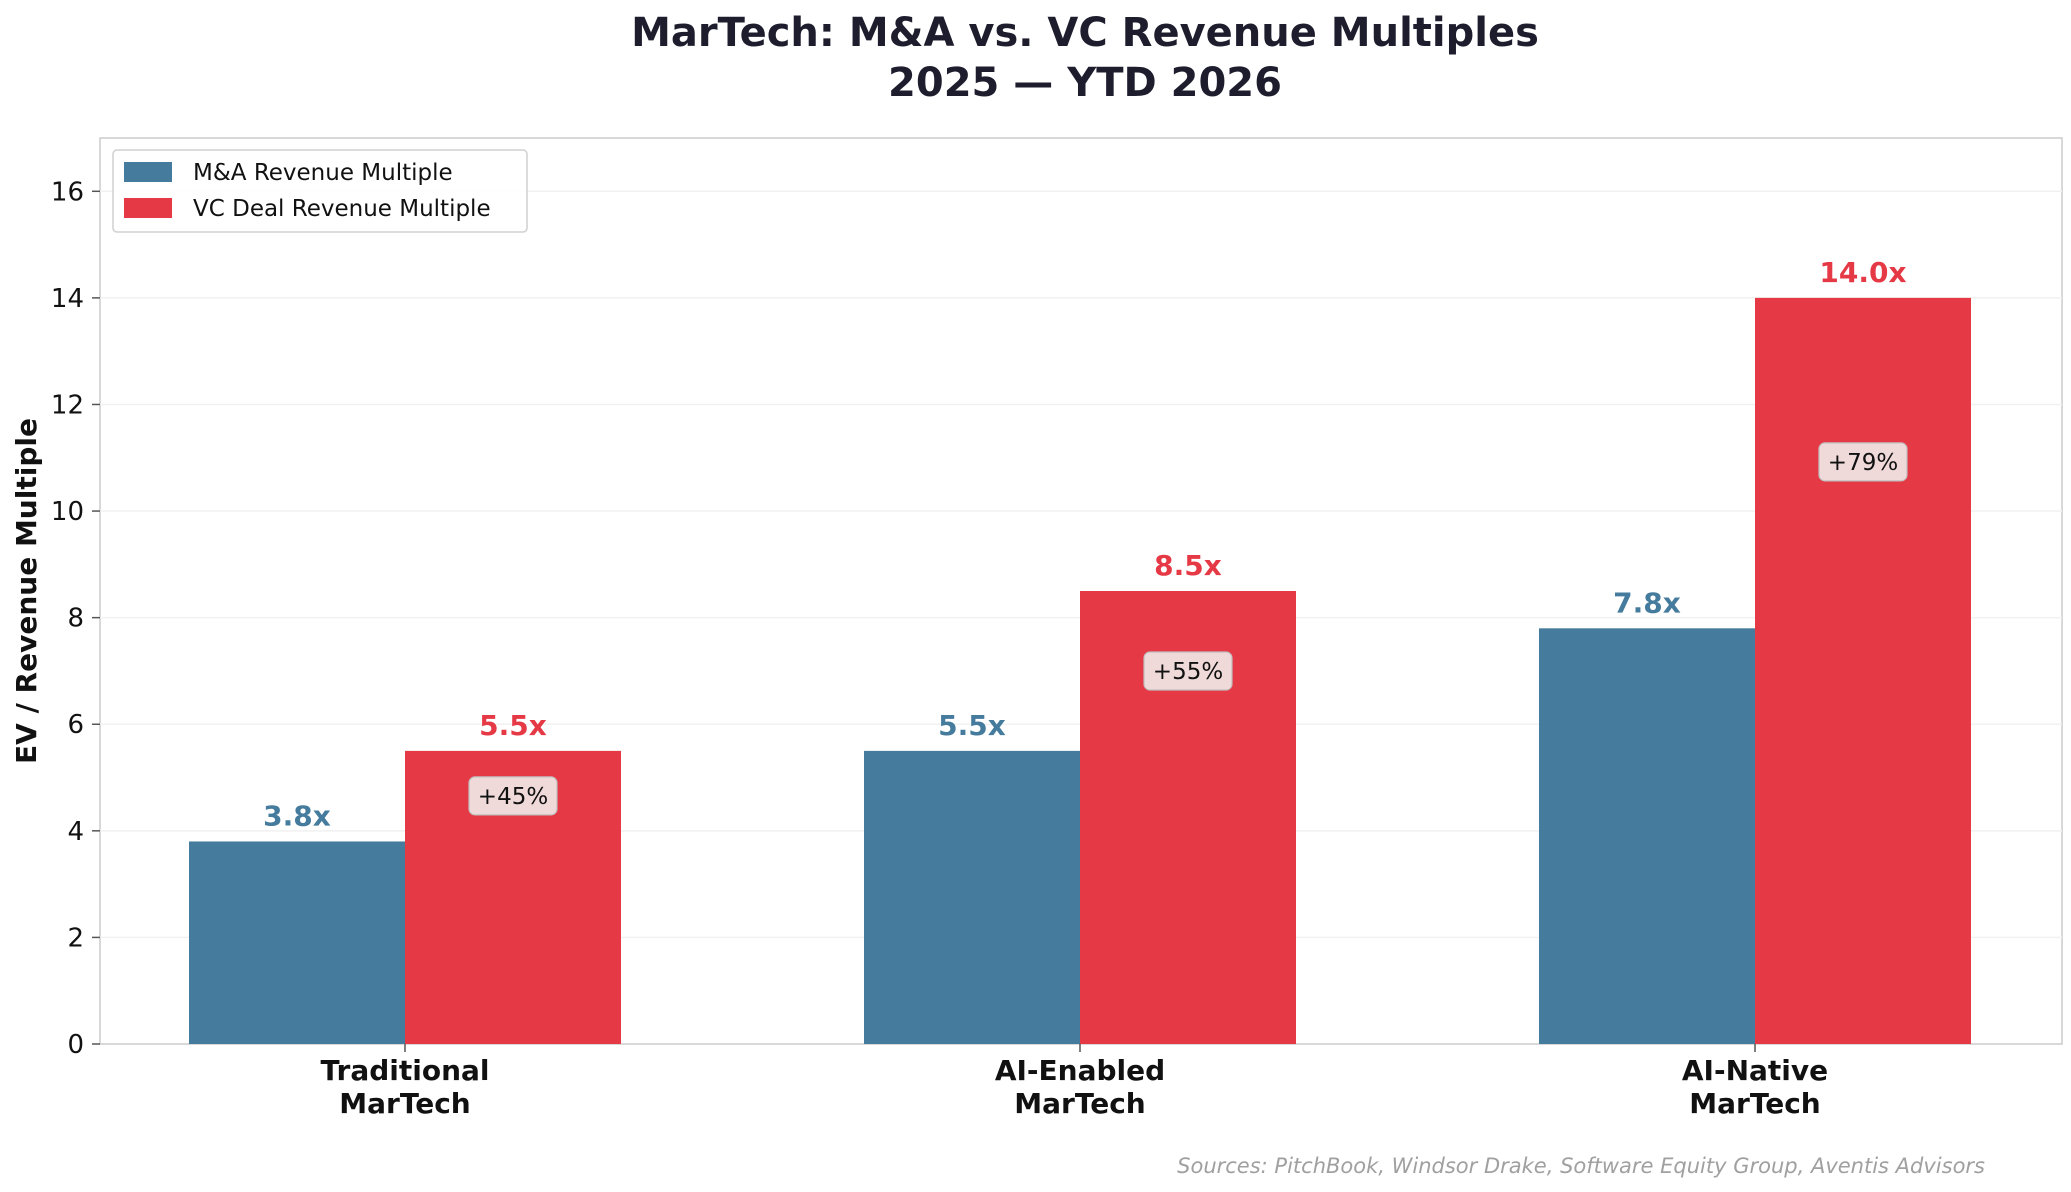 This screenshot has width=2071, height=1192. What do you see at coordinates (1188, 565) in the screenshot?
I see `bar-value-label-vc: 8.5x` at bounding box center [1188, 565].